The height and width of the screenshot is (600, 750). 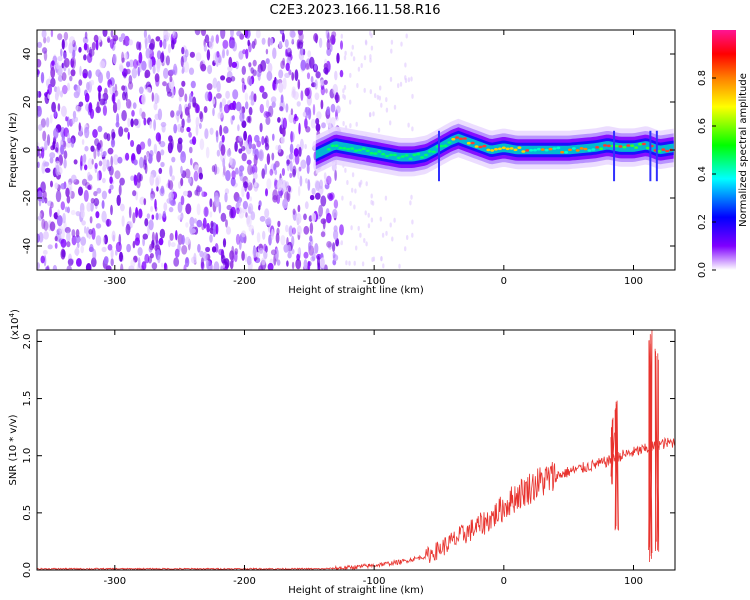 I want to click on x-tick-label: 0, so click(x=504, y=281).